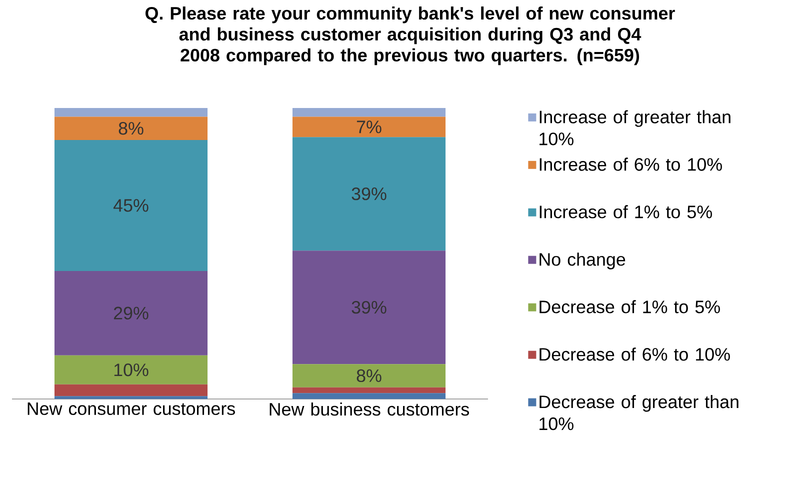 The height and width of the screenshot is (494, 788). Describe the element at coordinates (410, 36) in the screenshot. I see `chart-title: Q. Please rate your community bank's level of new consumer and business customer acquisition during Q3 and Q4 2008 compared to the previous two quarters. (n=659)` at that location.